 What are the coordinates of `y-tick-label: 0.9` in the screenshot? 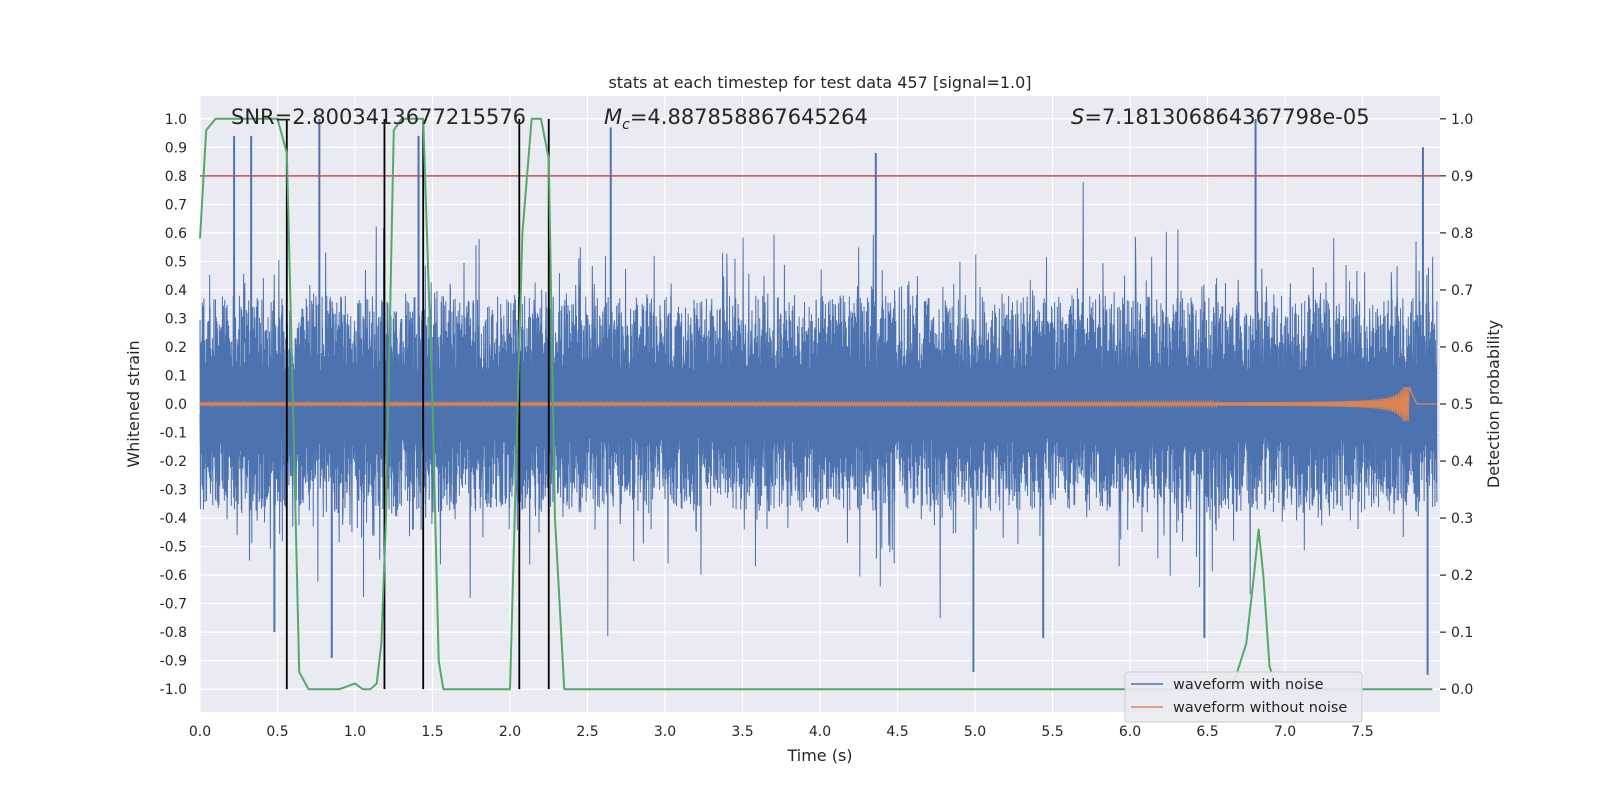 It's located at (176, 148).